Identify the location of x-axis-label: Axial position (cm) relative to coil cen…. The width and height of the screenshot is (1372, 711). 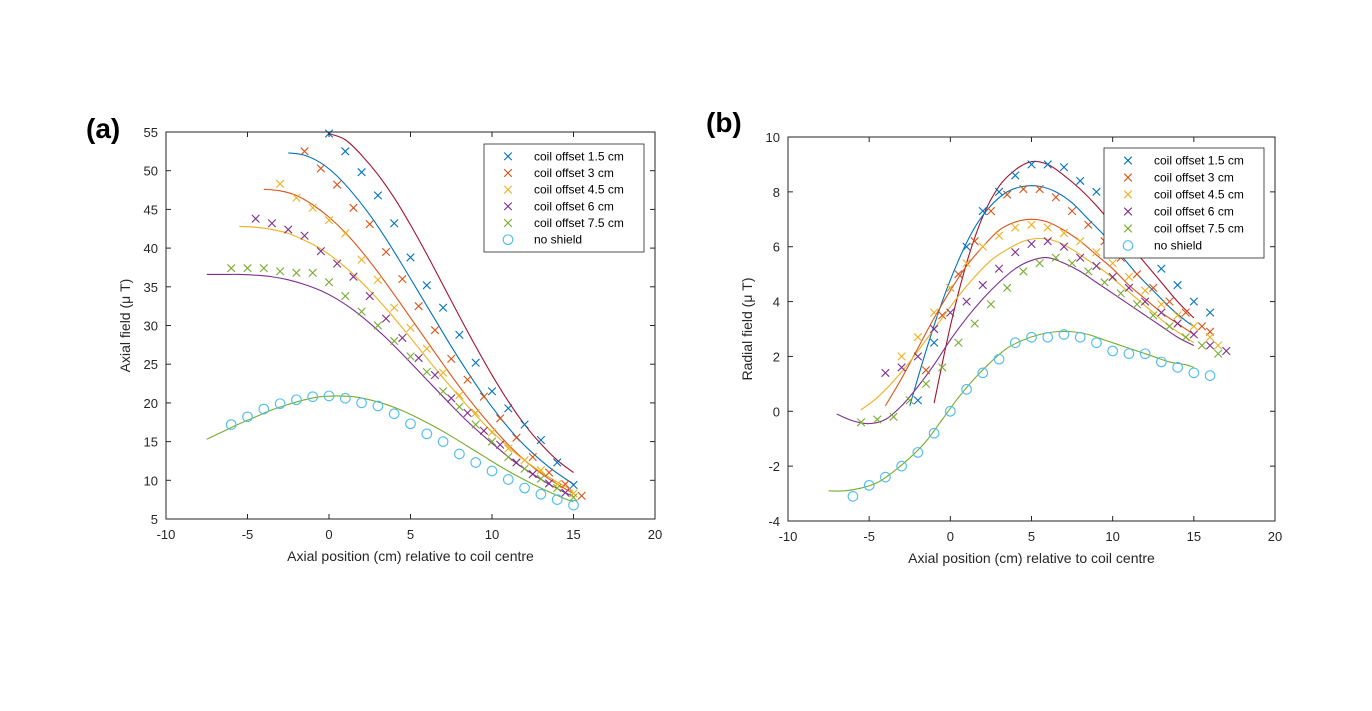
(1031, 558).